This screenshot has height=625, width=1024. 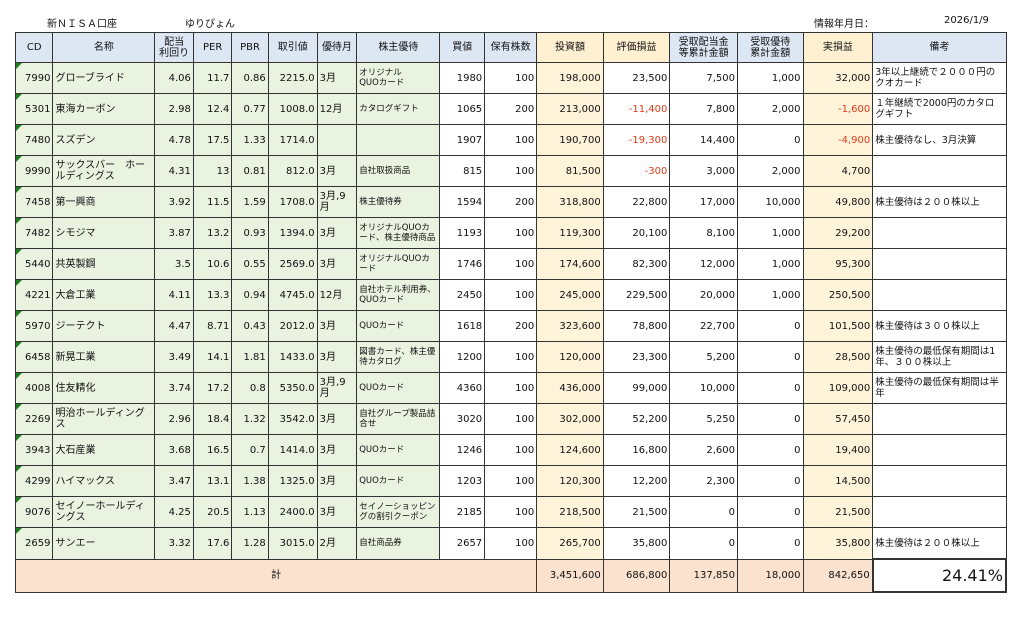 What do you see at coordinates (703, 575) in the screenshot?
I see `total-div: 137,850` at bounding box center [703, 575].